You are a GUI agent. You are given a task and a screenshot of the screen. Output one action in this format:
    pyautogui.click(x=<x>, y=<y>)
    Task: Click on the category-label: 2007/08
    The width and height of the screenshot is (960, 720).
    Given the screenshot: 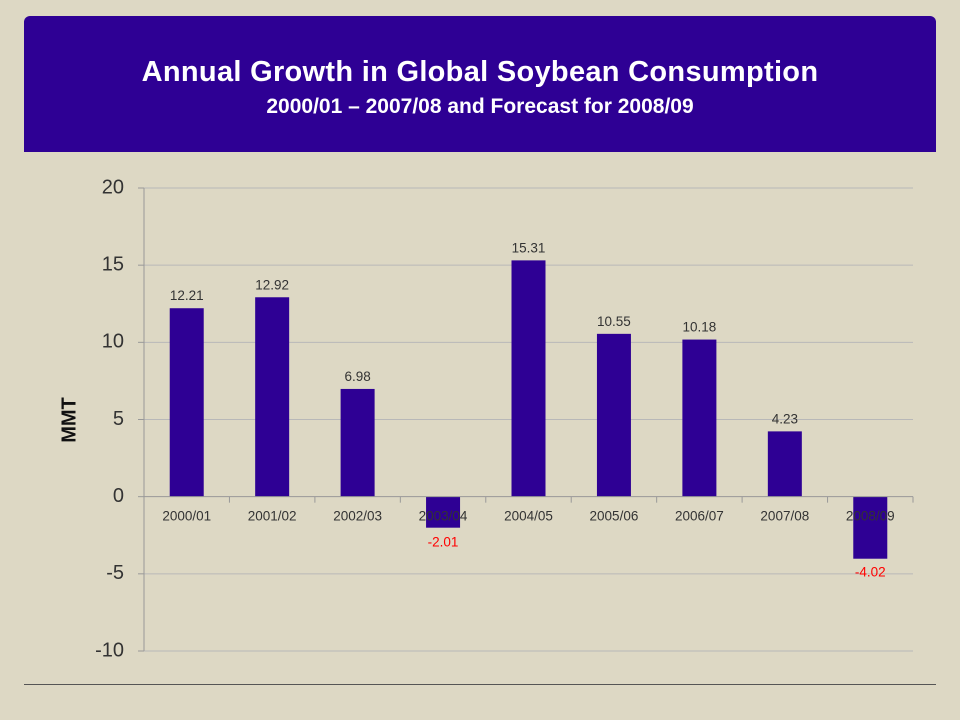 What is the action you would take?
    pyautogui.click(x=784, y=516)
    